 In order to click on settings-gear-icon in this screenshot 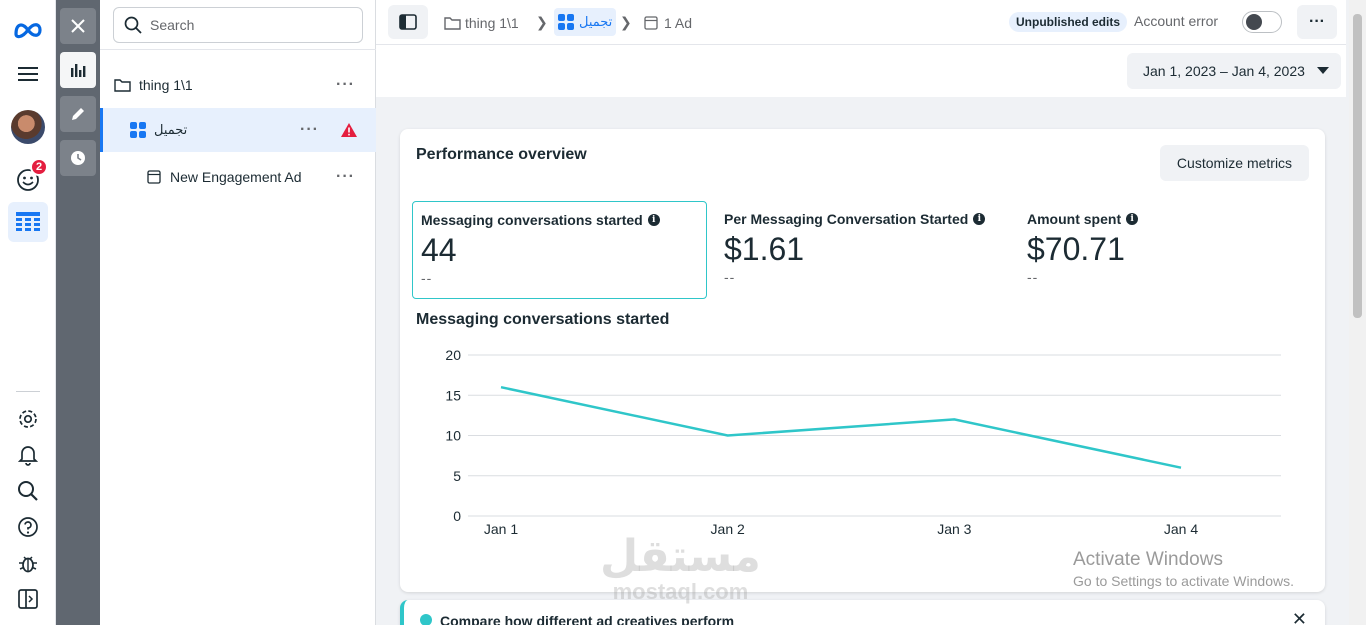, I will do `click(28, 419)`.